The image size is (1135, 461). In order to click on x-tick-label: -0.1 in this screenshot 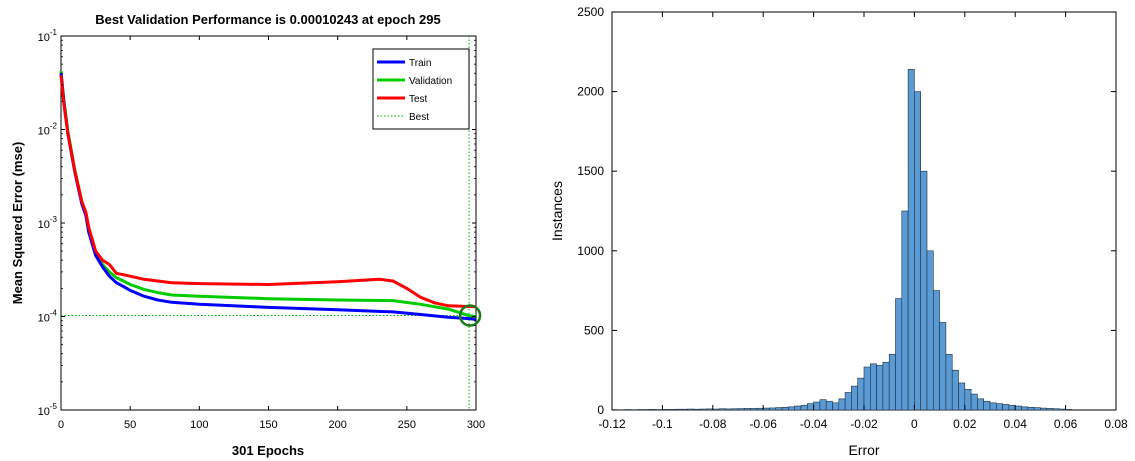, I will do `click(662, 424)`.